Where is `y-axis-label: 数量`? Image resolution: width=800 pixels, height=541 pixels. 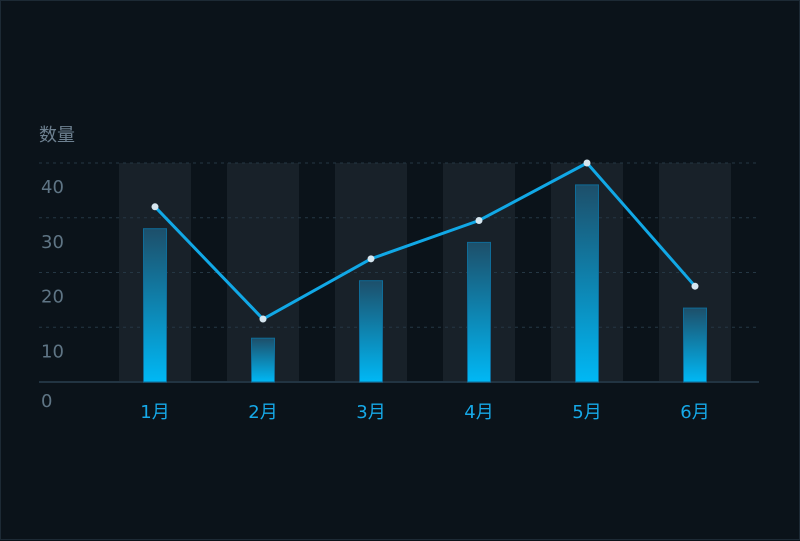 y-axis-label: 数量 is located at coordinates (57, 135).